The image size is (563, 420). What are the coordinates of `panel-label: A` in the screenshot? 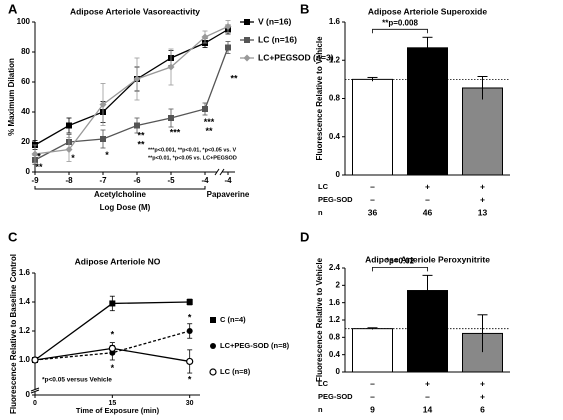 It's located at (13, 8).